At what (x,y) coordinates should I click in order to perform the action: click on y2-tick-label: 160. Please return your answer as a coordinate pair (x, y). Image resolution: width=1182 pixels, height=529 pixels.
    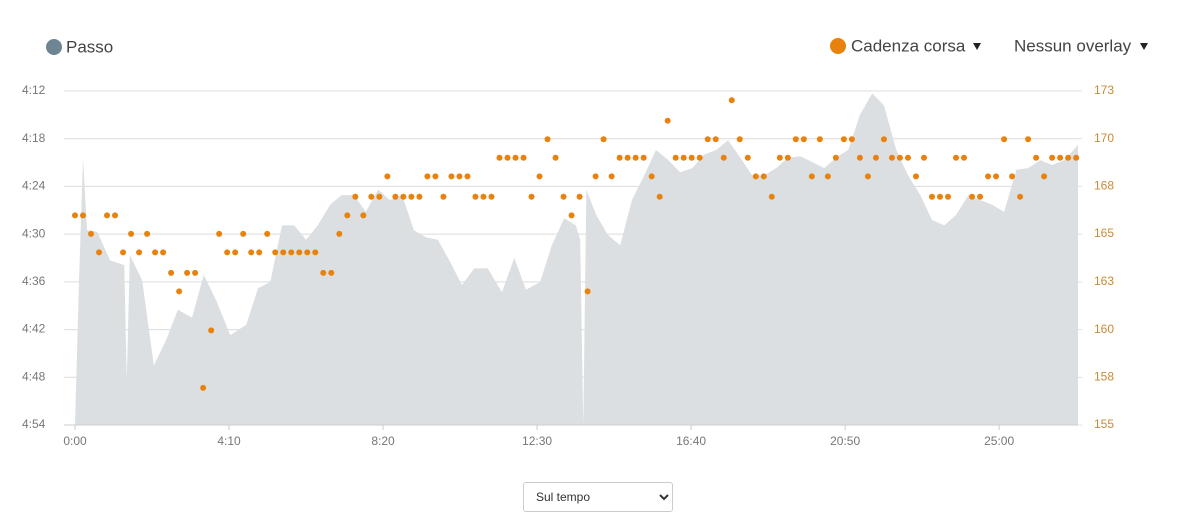
    Looking at the image, I should click on (1104, 329).